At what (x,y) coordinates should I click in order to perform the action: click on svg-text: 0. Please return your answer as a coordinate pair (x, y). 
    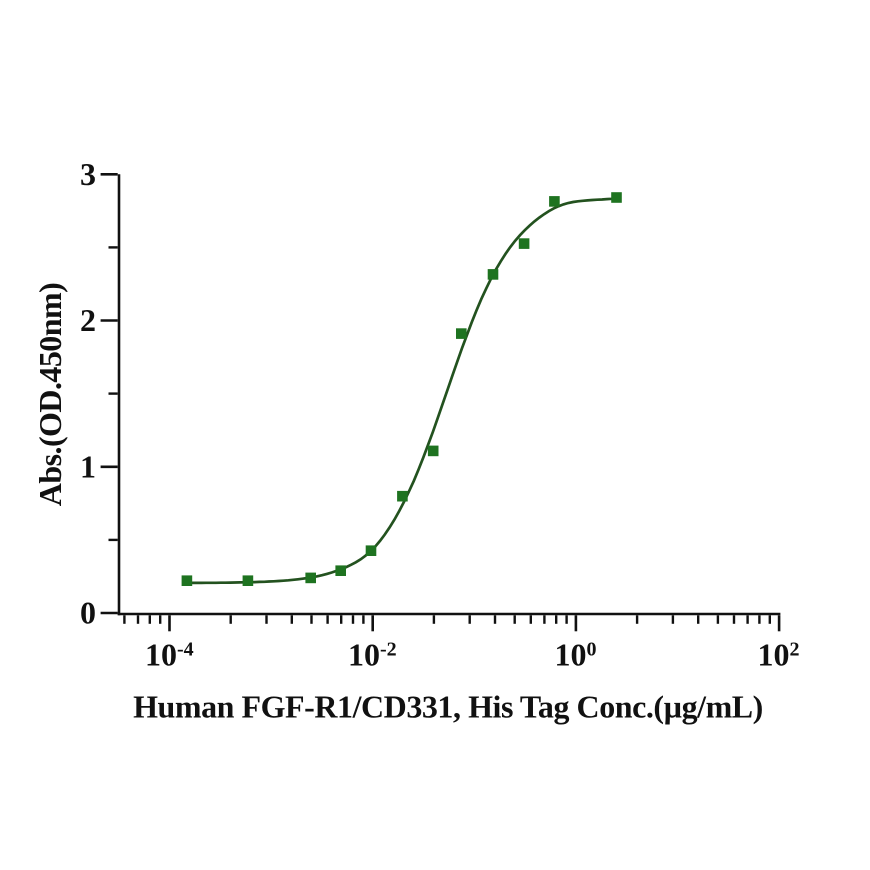
    Looking at the image, I should click on (88, 613).